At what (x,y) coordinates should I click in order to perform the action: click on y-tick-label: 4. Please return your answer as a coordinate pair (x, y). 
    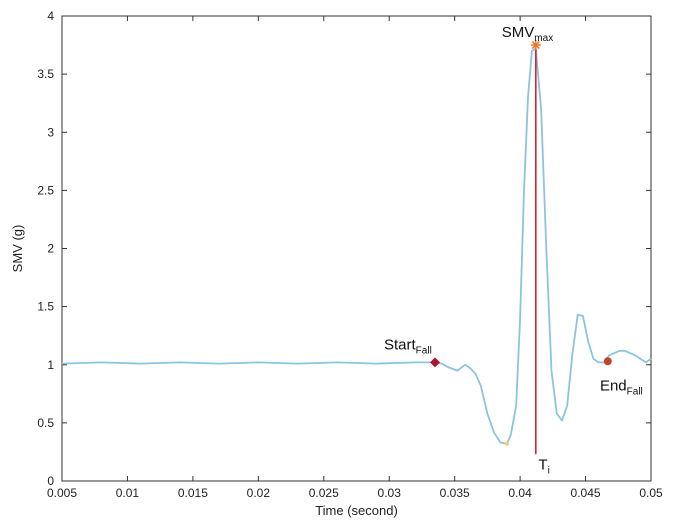
    Looking at the image, I should click on (50, 16).